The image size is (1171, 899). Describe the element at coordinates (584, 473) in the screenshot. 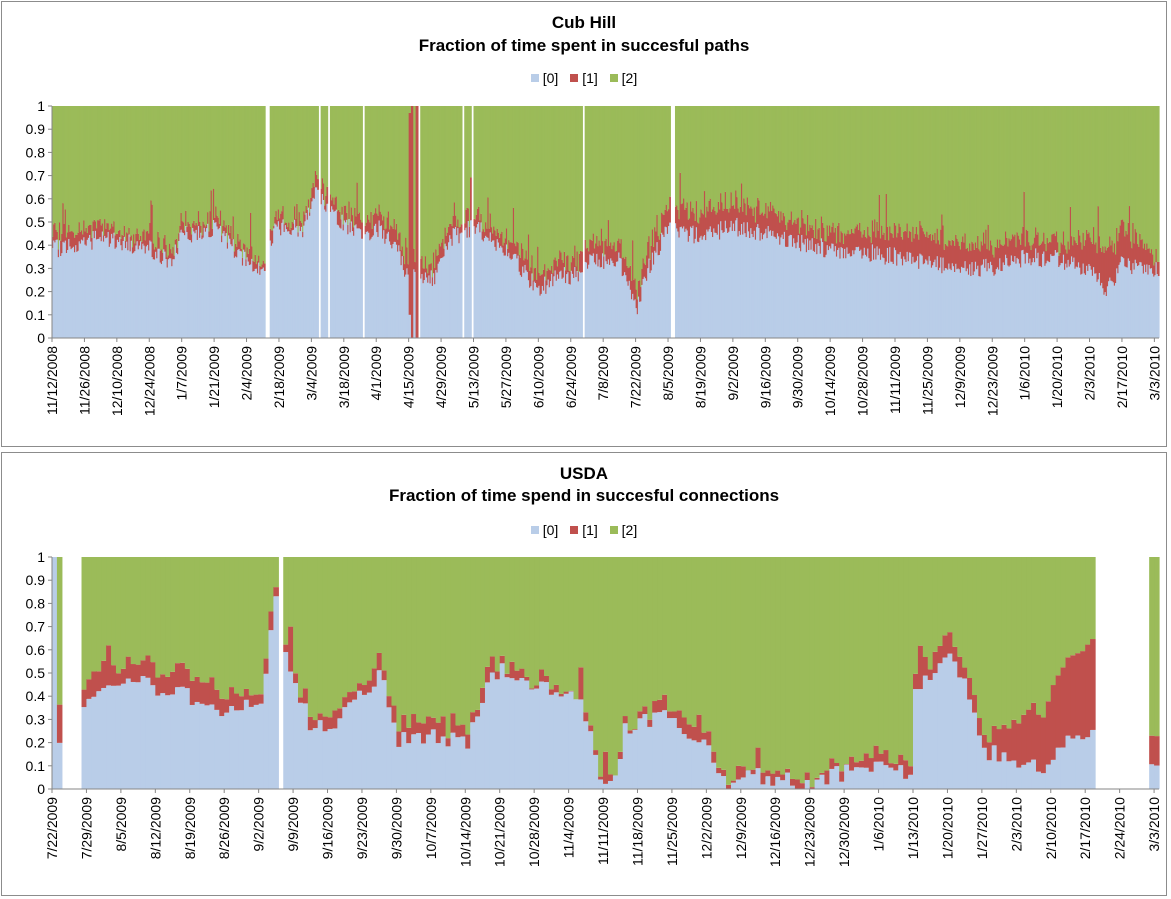

I see `chart-title: USDA` at that location.